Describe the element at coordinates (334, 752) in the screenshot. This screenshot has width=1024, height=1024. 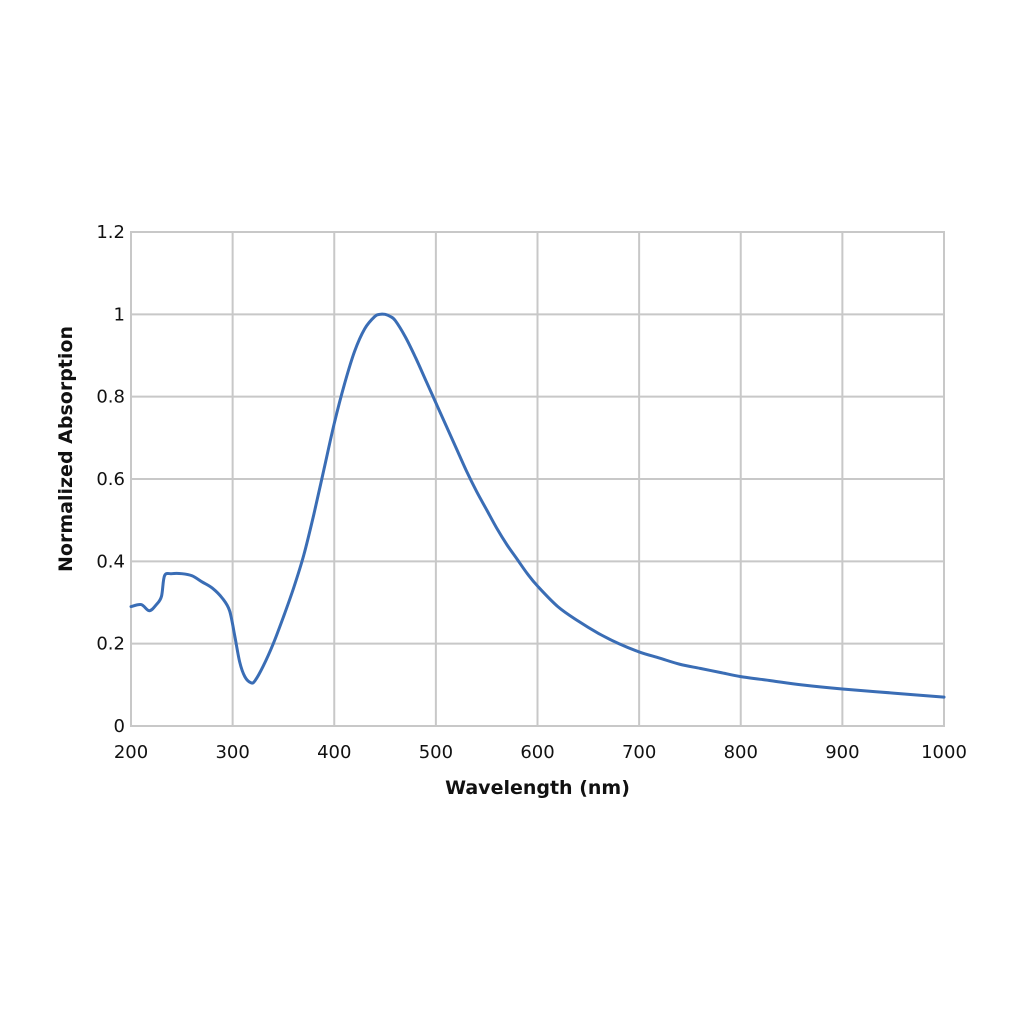
I see `x-tick-label-2: 400` at that location.